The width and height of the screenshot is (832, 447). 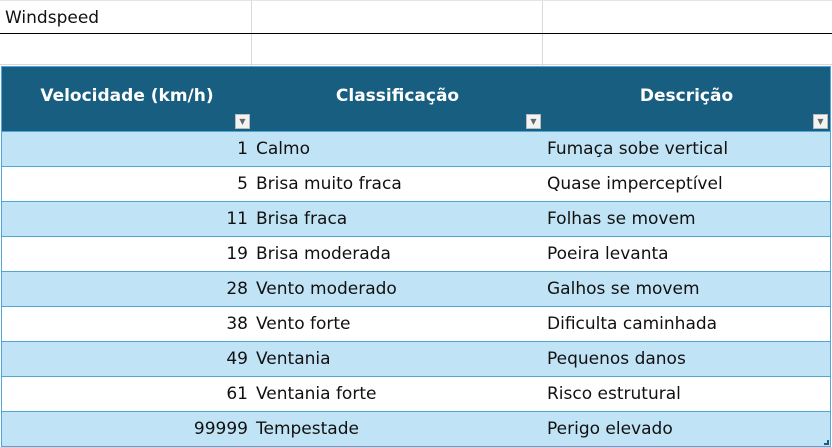 What do you see at coordinates (127, 96) in the screenshot?
I see `header-label: Velocidade (km/h)` at bounding box center [127, 96].